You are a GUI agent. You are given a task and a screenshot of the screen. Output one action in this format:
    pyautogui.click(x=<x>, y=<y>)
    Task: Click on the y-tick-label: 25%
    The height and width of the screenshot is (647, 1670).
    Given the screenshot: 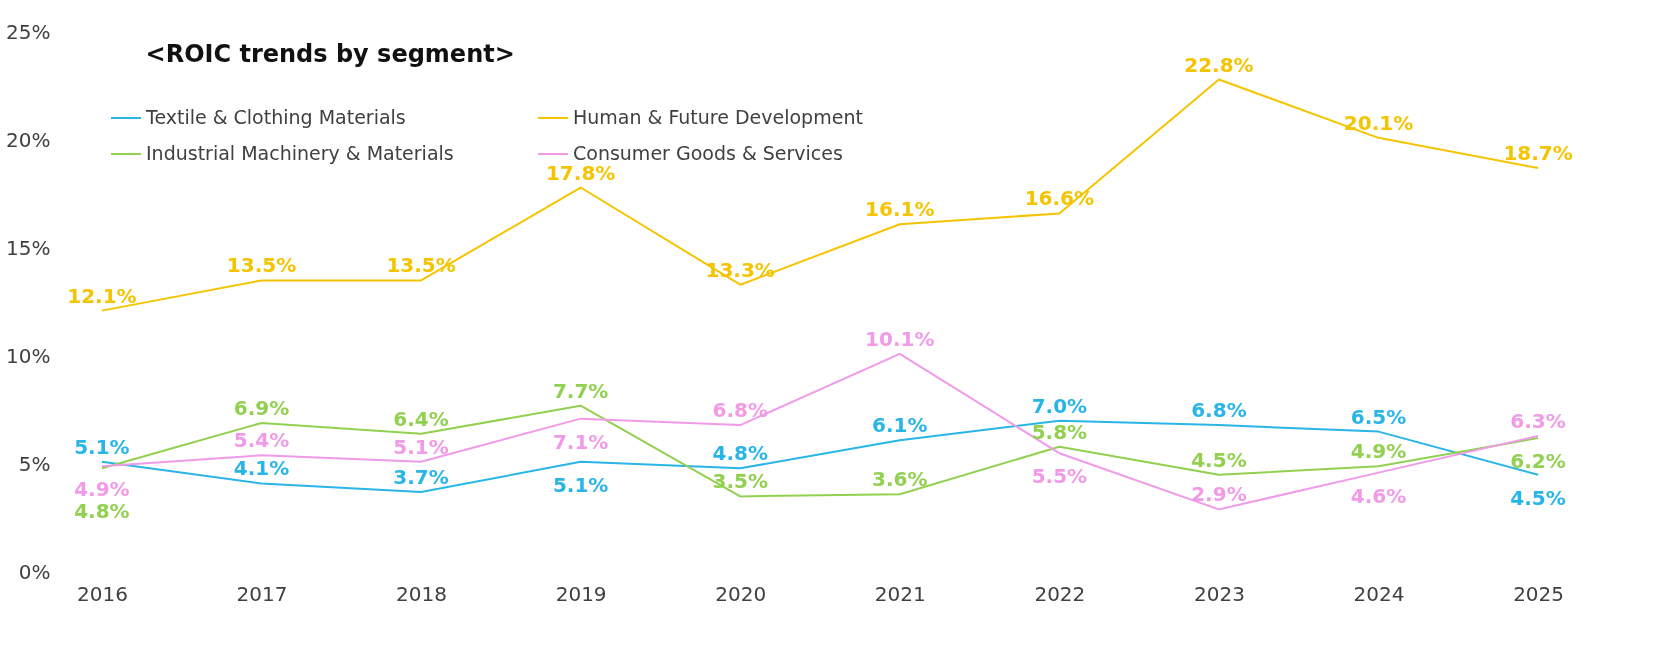 What is the action you would take?
    pyautogui.click(x=28, y=31)
    